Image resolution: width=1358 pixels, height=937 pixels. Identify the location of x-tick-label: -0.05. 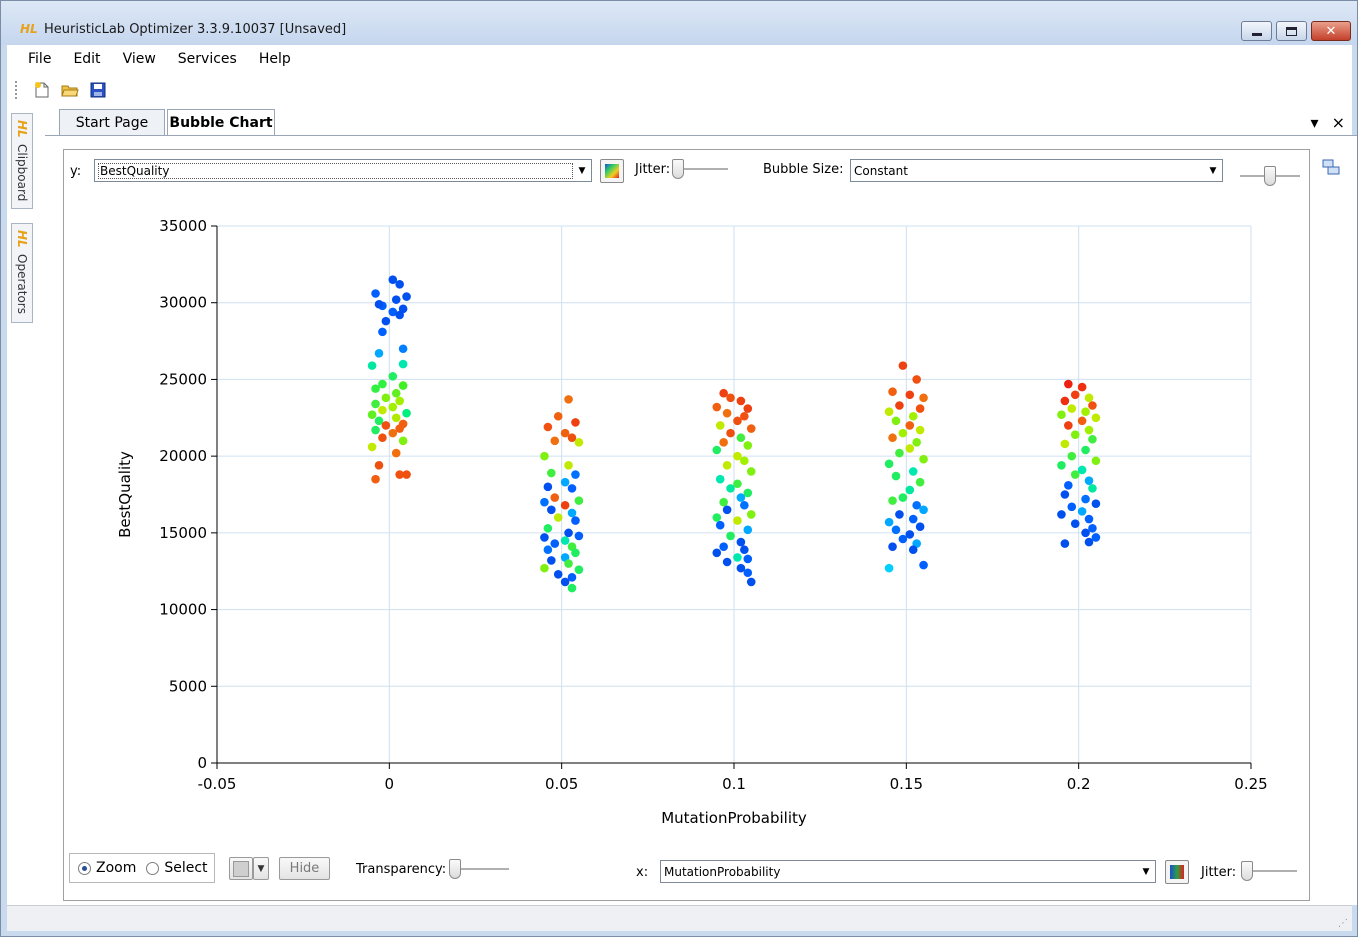
(217, 784).